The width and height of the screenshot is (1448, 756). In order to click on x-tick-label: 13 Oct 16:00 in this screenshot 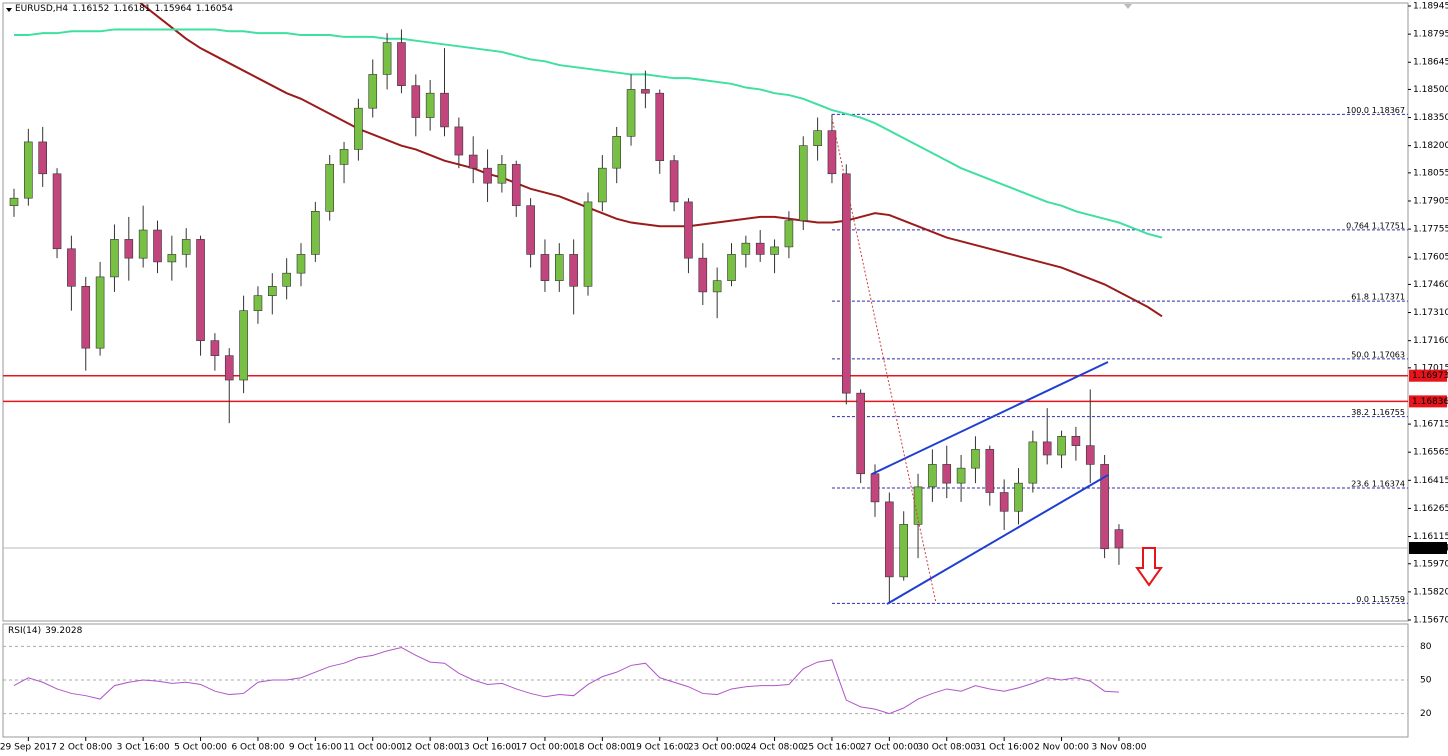, I will do `click(487, 748)`.